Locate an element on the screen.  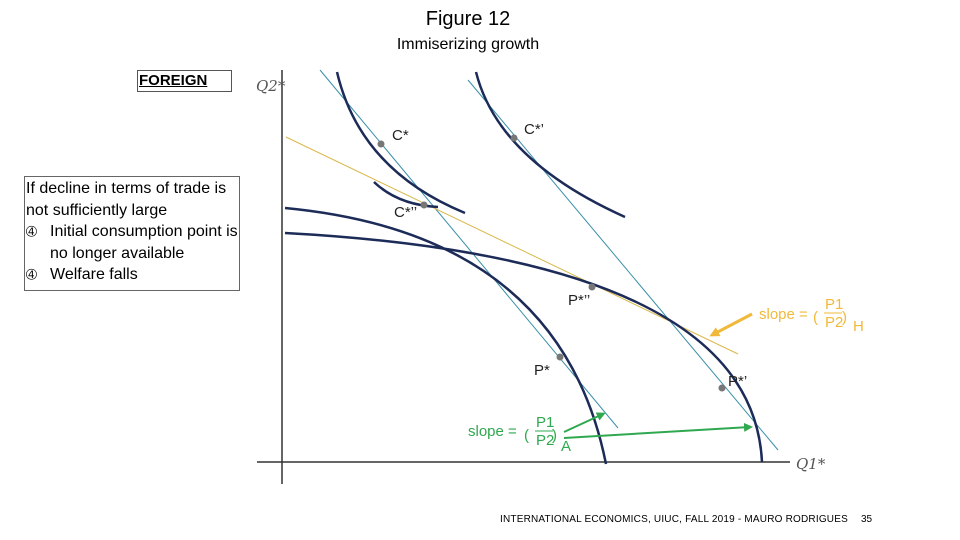
foreign-slope-subscript: A is located at coordinates (566, 446).